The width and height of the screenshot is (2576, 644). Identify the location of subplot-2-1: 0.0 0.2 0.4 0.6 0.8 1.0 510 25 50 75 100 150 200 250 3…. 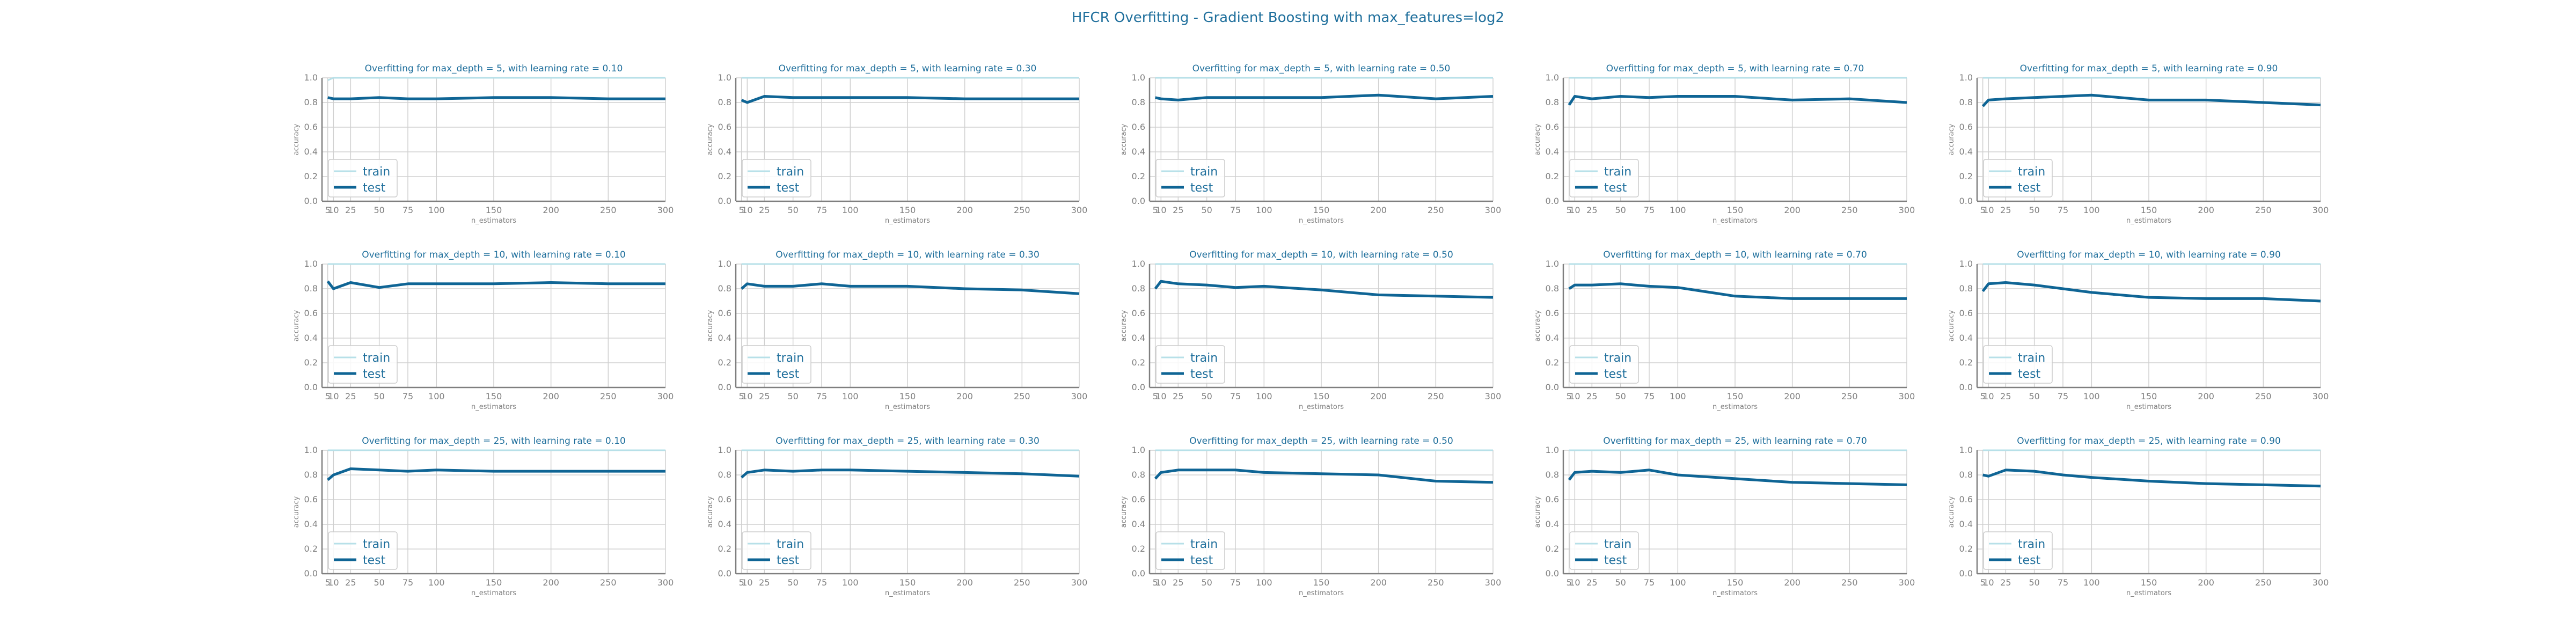
(483, 330).